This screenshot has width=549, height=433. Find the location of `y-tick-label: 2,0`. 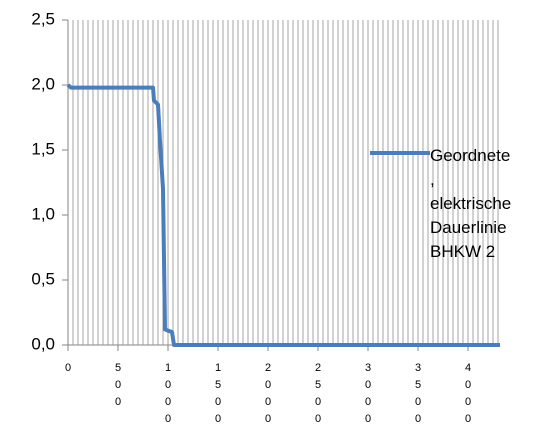

y-tick-label: 2,0 is located at coordinates (43, 83).